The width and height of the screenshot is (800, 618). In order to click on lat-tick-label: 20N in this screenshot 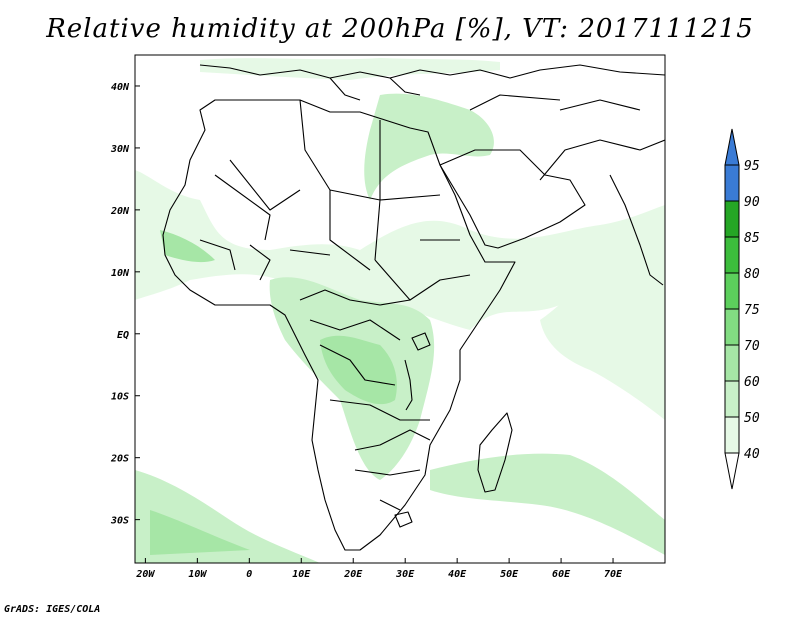, I will do `click(120, 211)`.